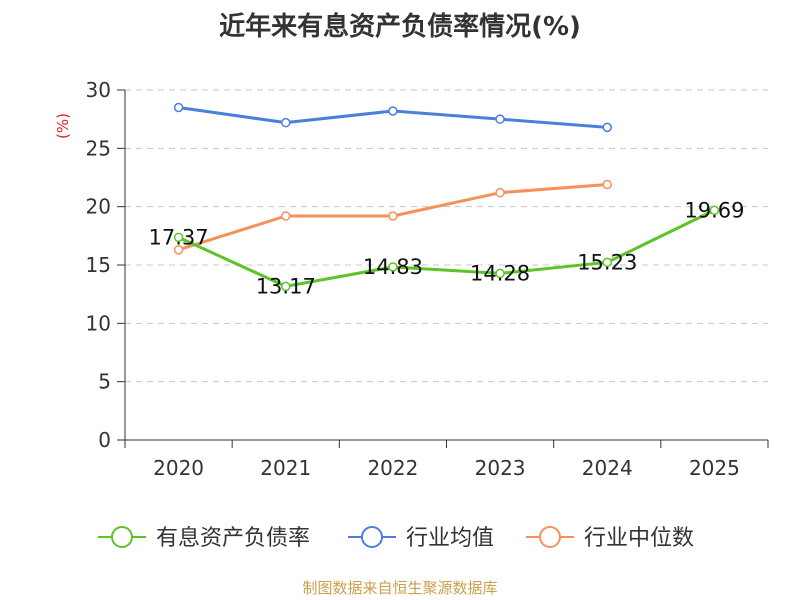 Image resolution: width=800 pixels, height=600 pixels. What do you see at coordinates (104, 382) in the screenshot?
I see `y-tick-label: 5` at bounding box center [104, 382].